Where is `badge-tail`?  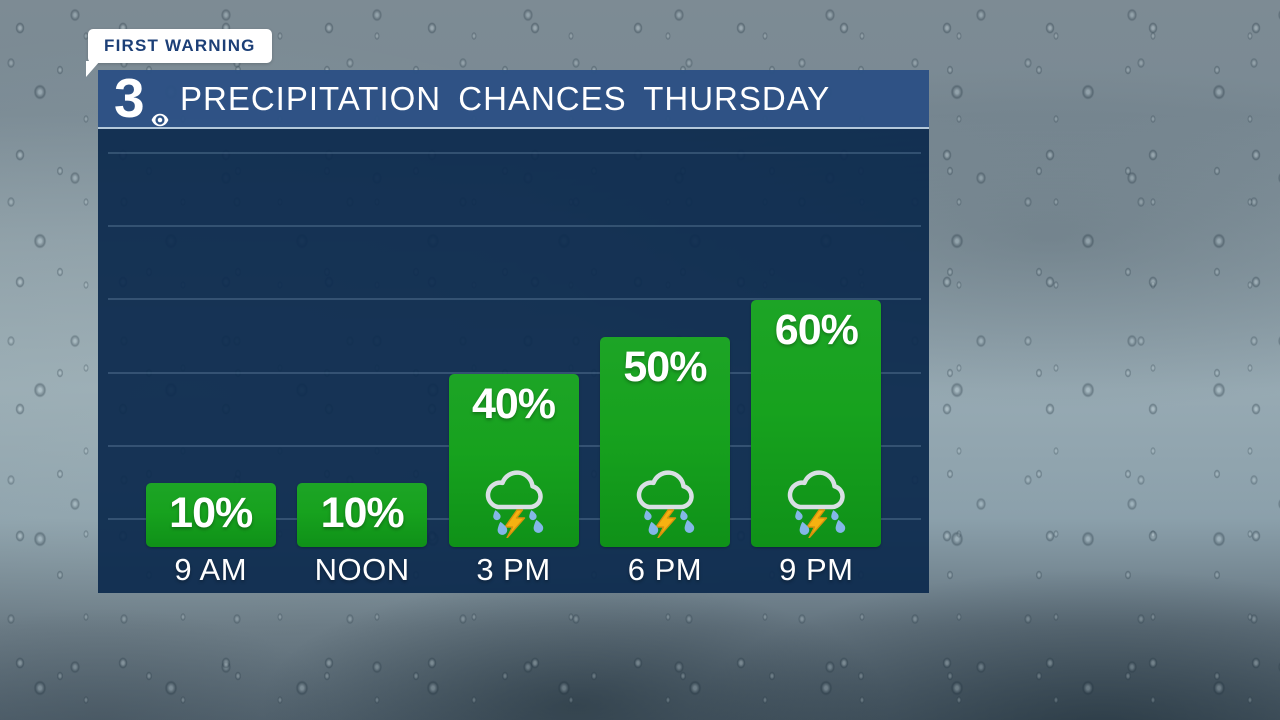 badge-tail is located at coordinates (93, 69).